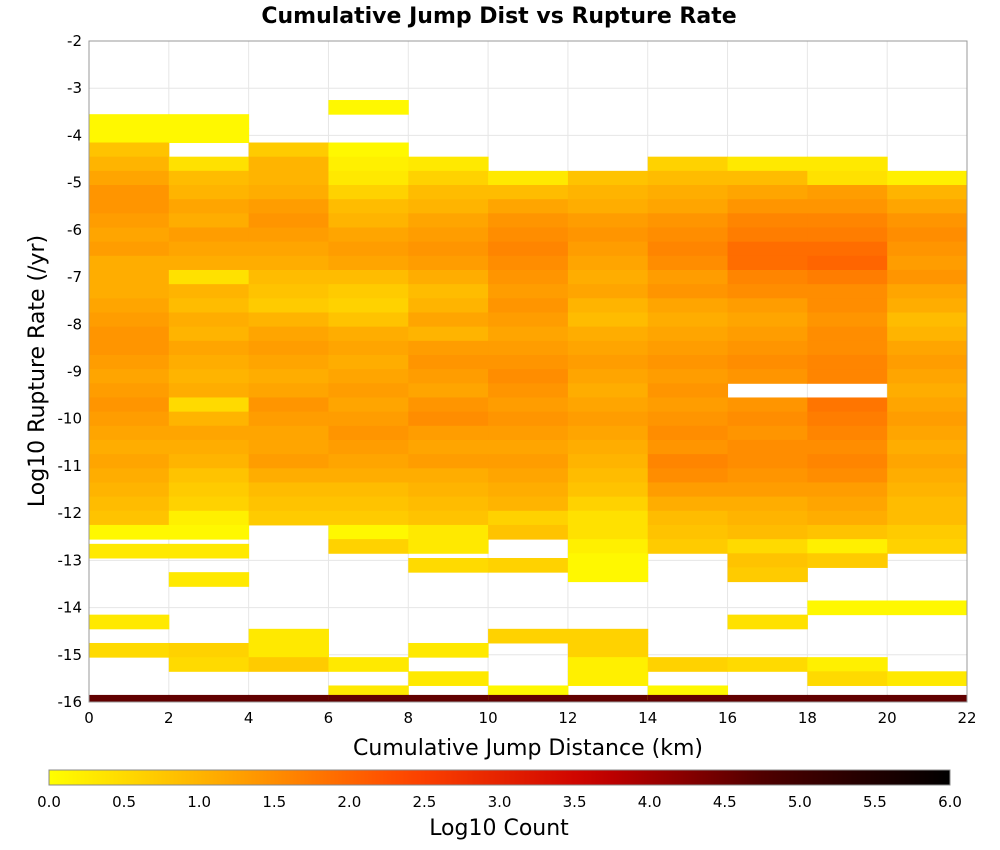 Image resolution: width=1000 pixels, height=850 pixels. Describe the element at coordinates (950, 802) in the screenshot. I see `colorbar-tick-label: 6.0` at that location.